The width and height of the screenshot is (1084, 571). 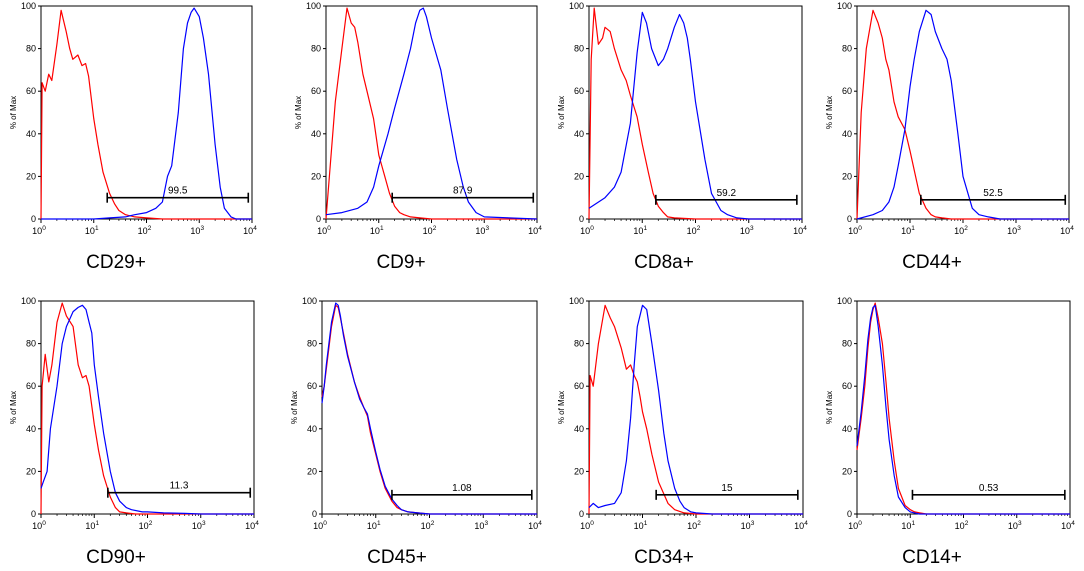 What do you see at coordinates (400, 262) in the screenshot?
I see `panel-title: CD9+` at bounding box center [400, 262].